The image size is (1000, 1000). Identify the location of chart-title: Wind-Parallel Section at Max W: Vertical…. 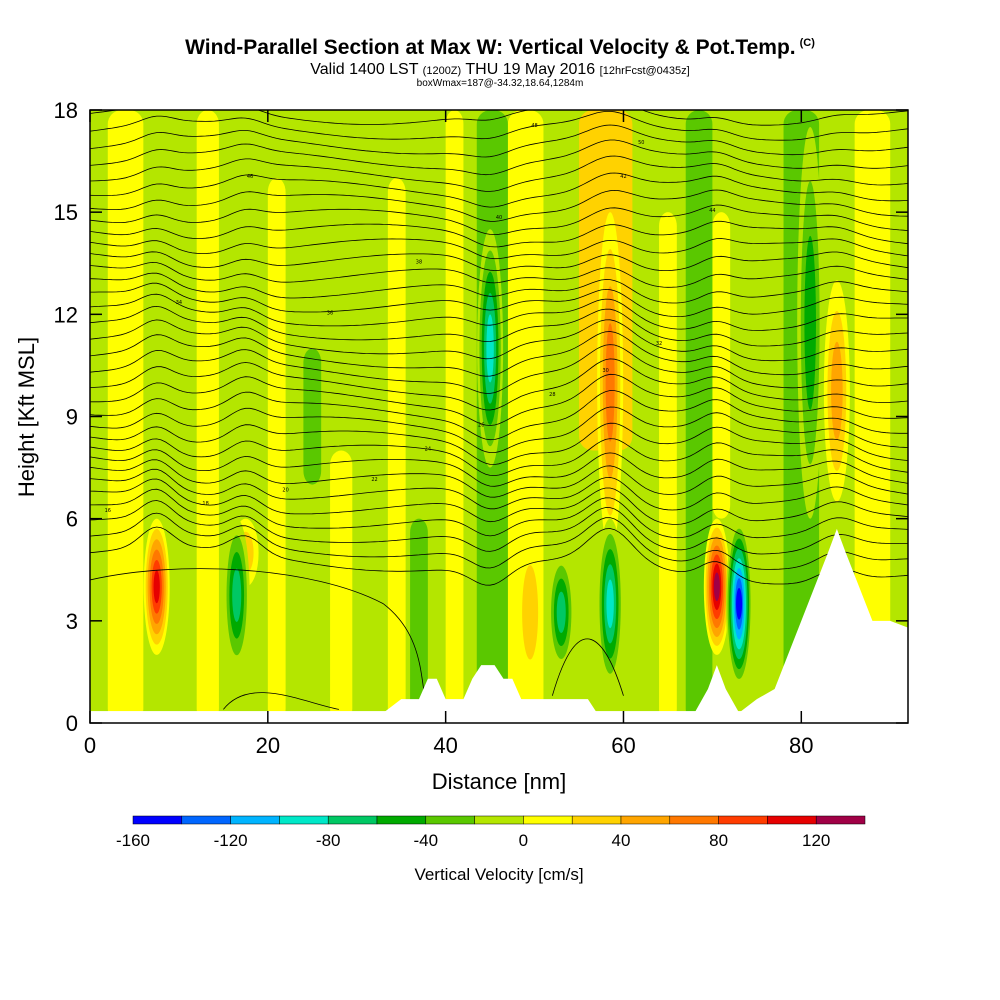
(500, 48).